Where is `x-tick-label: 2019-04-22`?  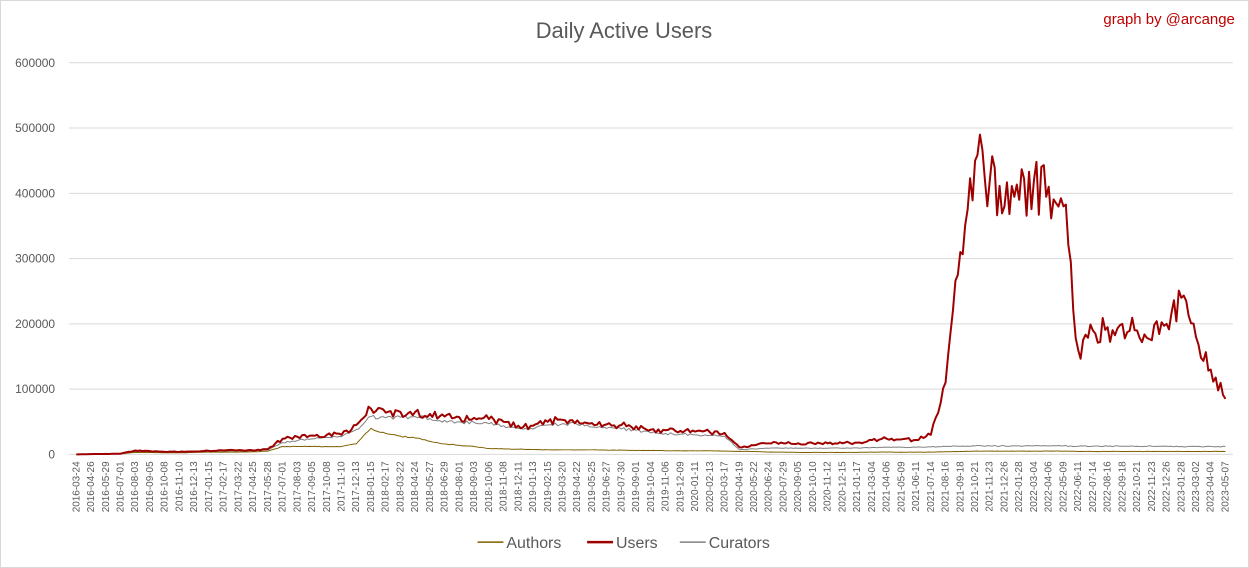
x-tick-label: 2019-04-22 is located at coordinates (577, 486).